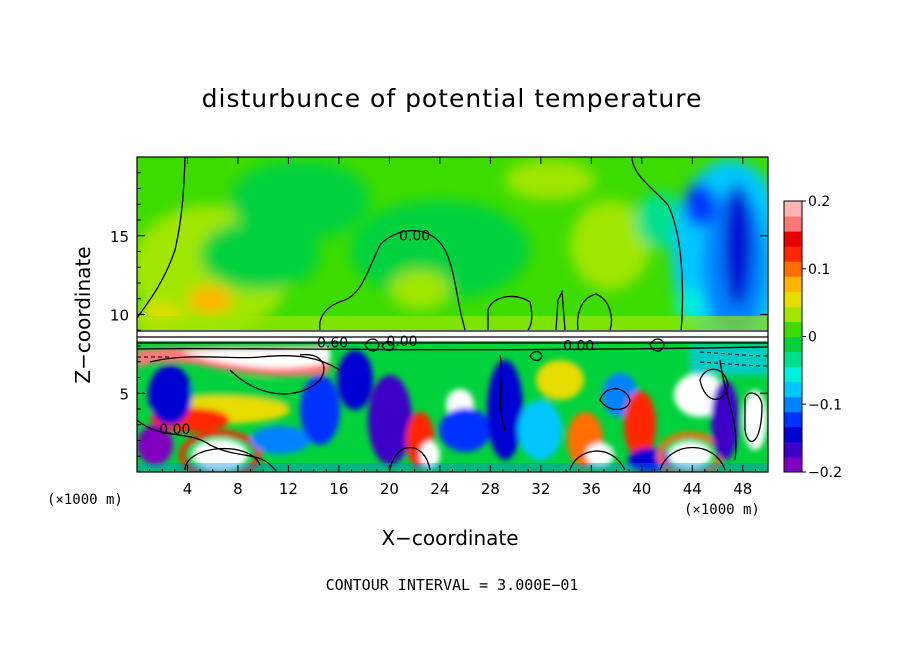 The height and width of the screenshot is (654, 904). I want to click on x-tick-label: 8, so click(238, 489).